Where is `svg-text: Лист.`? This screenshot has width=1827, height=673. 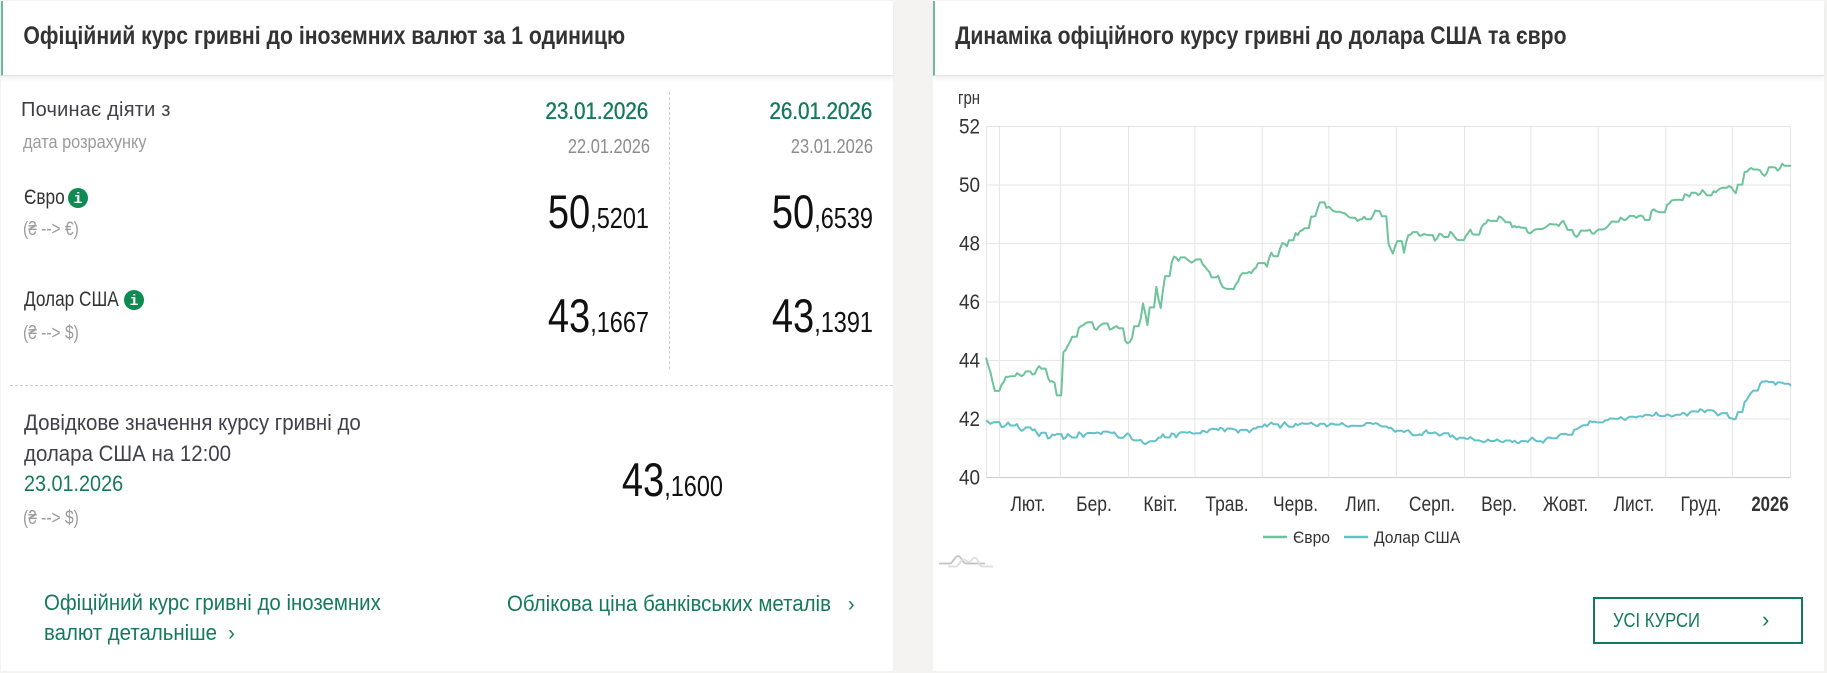
svg-text: Лист. is located at coordinates (1634, 505).